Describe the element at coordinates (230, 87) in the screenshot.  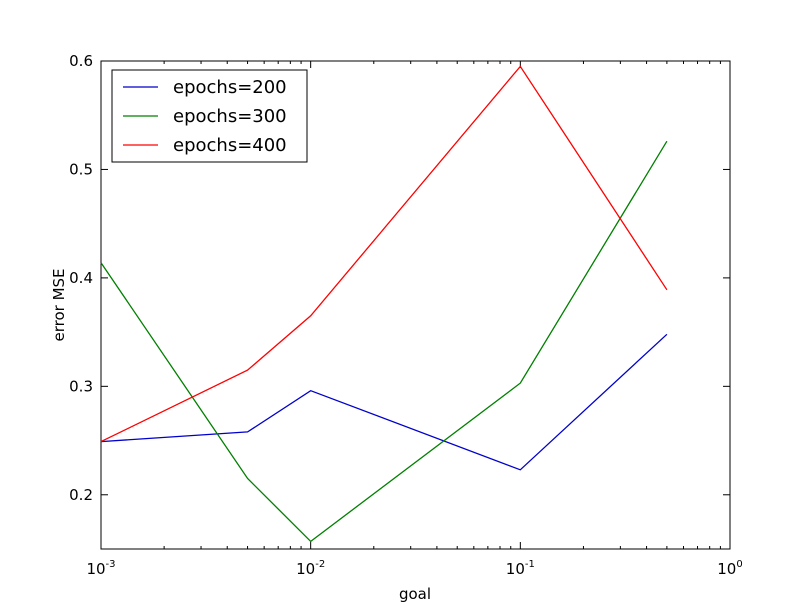
I see `legend-label: epochs=200` at that location.